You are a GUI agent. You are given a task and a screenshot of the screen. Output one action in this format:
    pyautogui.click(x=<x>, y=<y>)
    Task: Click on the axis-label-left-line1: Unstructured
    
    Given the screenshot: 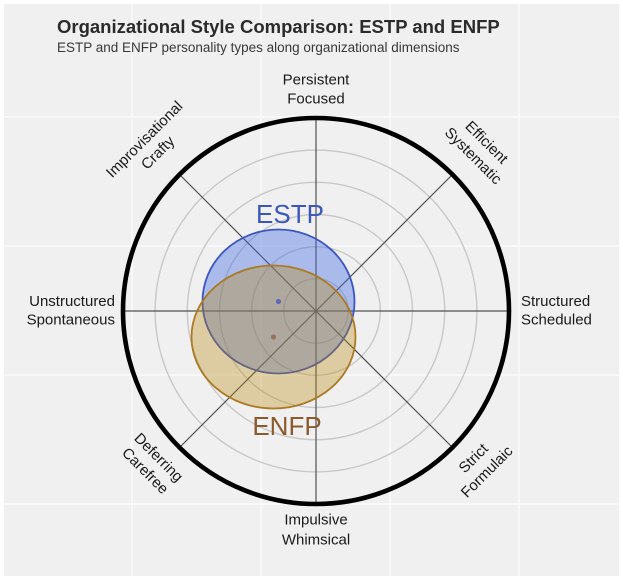 What is the action you would take?
    pyautogui.click(x=72, y=301)
    